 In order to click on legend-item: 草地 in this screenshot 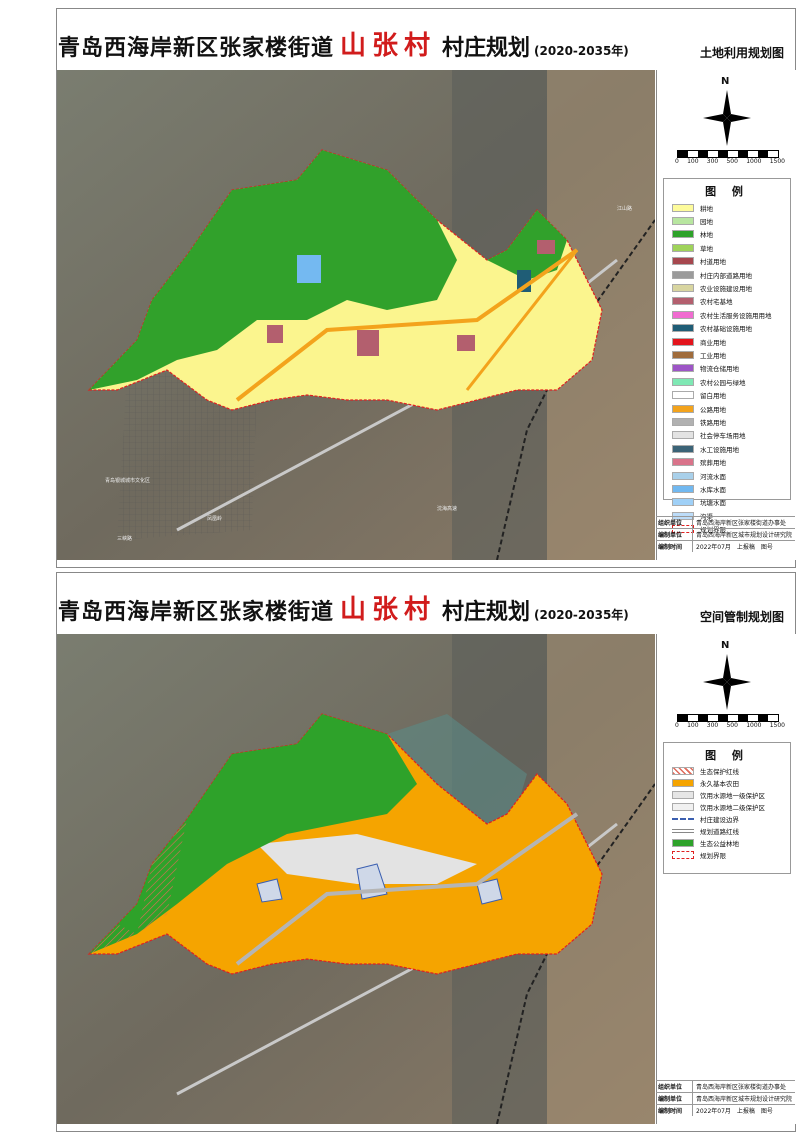, I will do `click(727, 247)`.